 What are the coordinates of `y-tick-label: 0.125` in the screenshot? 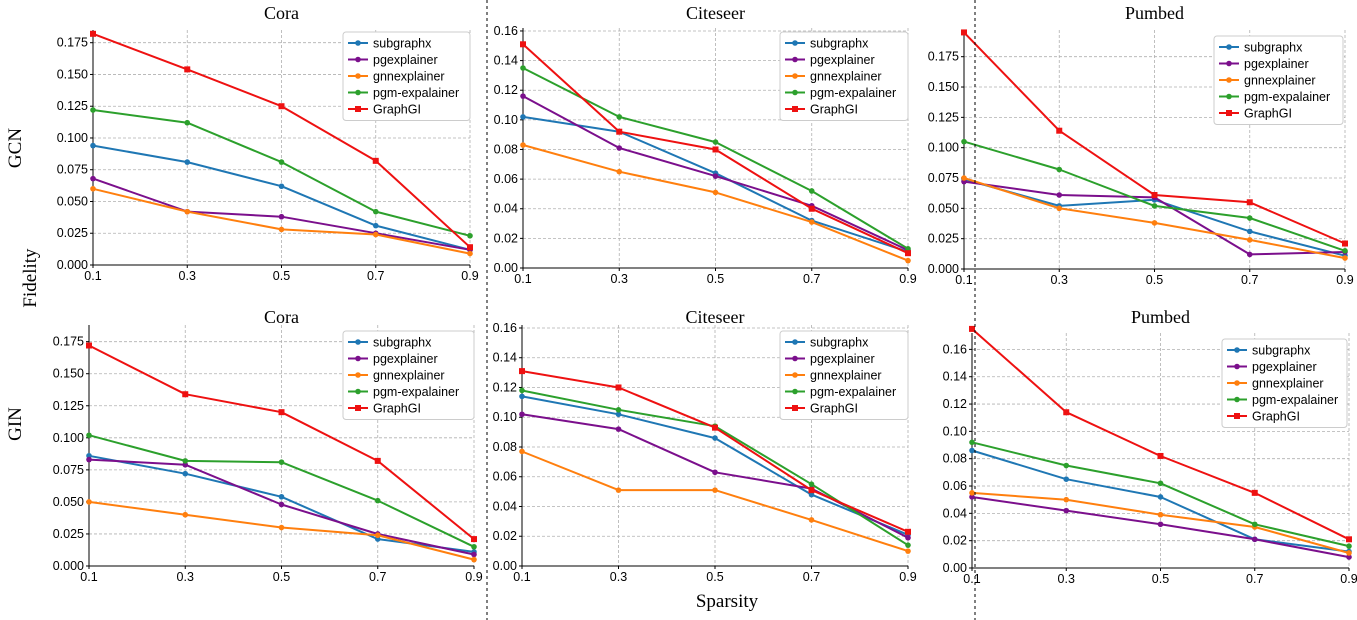 It's located at (72, 106).